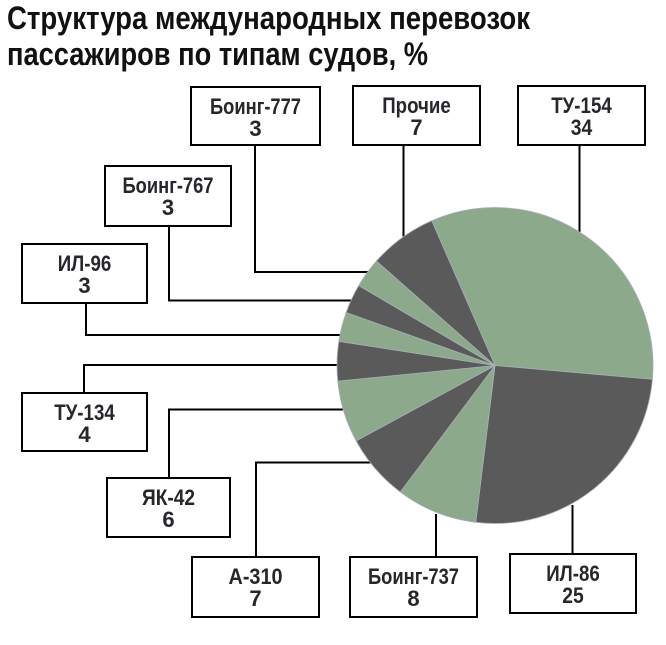  What do you see at coordinates (413, 598) in the screenshot?
I see `svg-text: 8` at bounding box center [413, 598].